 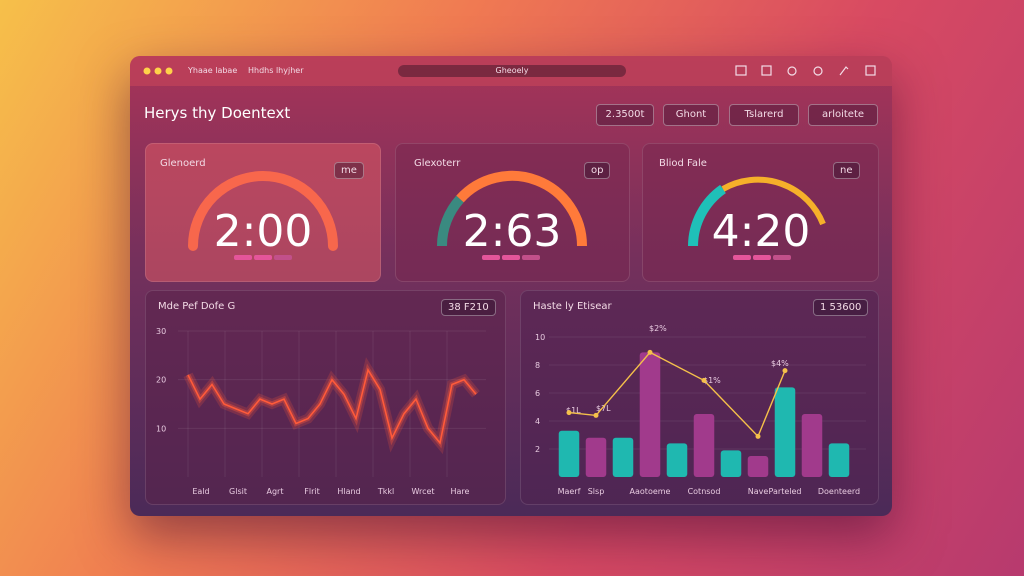 I want to click on annotation: $1L, so click(x=573, y=410).